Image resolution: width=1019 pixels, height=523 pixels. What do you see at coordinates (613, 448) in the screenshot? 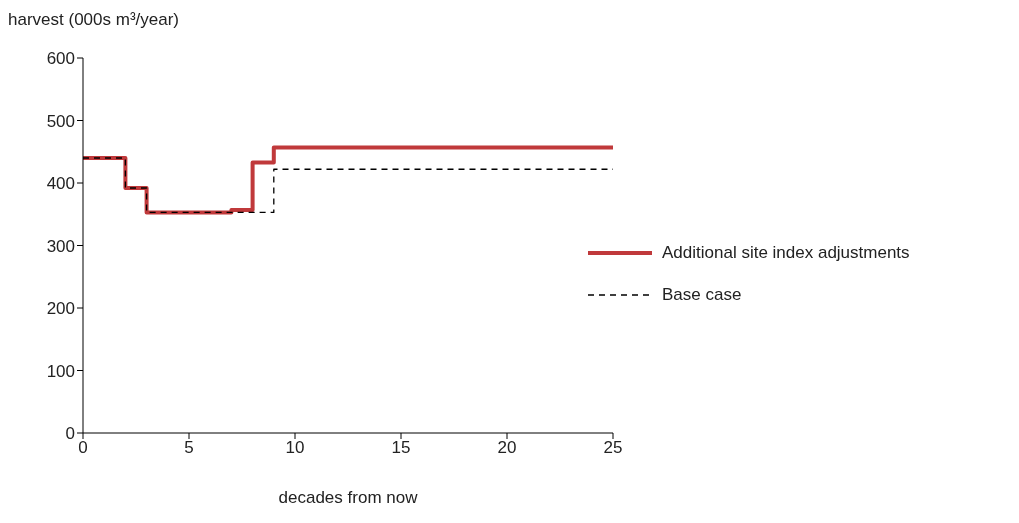
I see `x-tick-label: 25` at bounding box center [613, 448].